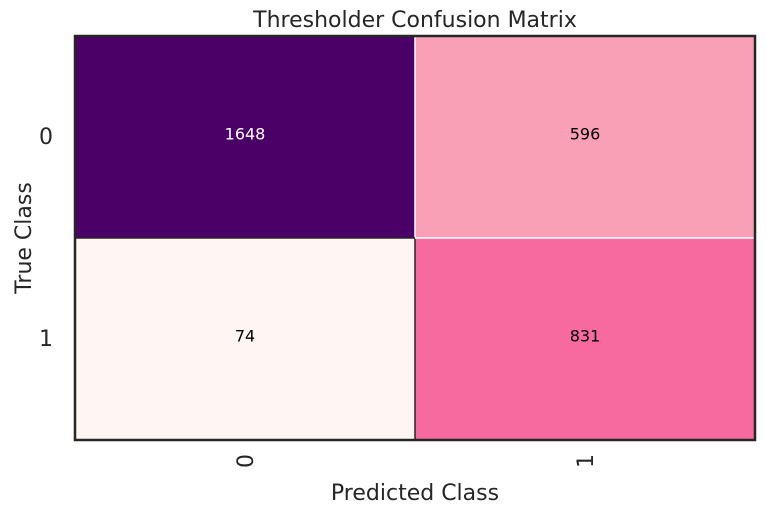 The image size is (766, 516). Describe the element at coordinates (24, 238) in the screenshot. I see `y-axis-label: True Class` at that location.